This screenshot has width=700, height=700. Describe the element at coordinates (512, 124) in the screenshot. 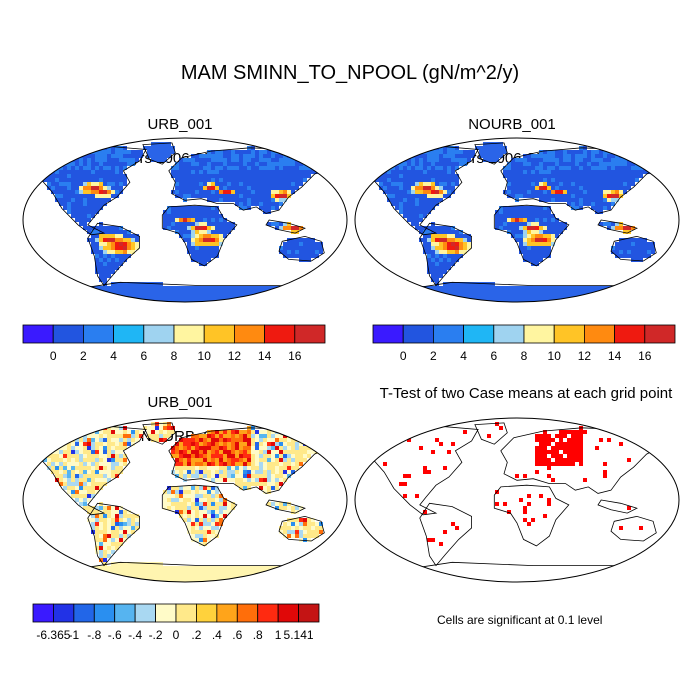

I see `panel-title-nourb-line1: NOURB_001` at that location.